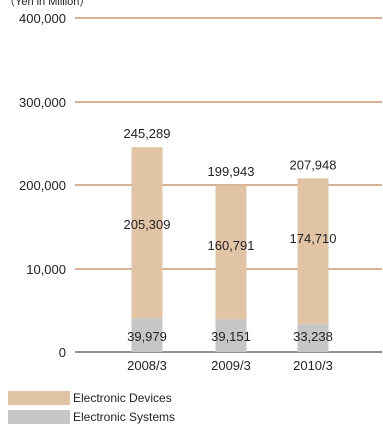 Image resolution: width=383 pixels, height=428 pixels. I want to click on total-label: 199,943, so click(231, 171).